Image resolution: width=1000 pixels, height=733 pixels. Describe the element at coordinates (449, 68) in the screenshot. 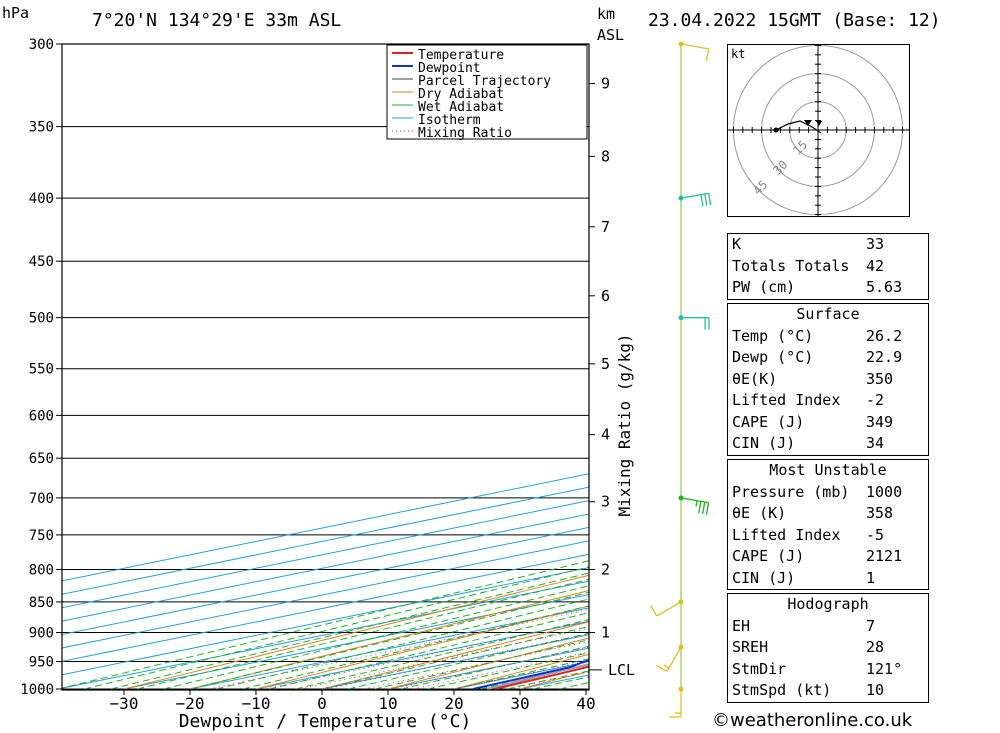

I see `legend-dewpoint: Dewpoint` at that location.